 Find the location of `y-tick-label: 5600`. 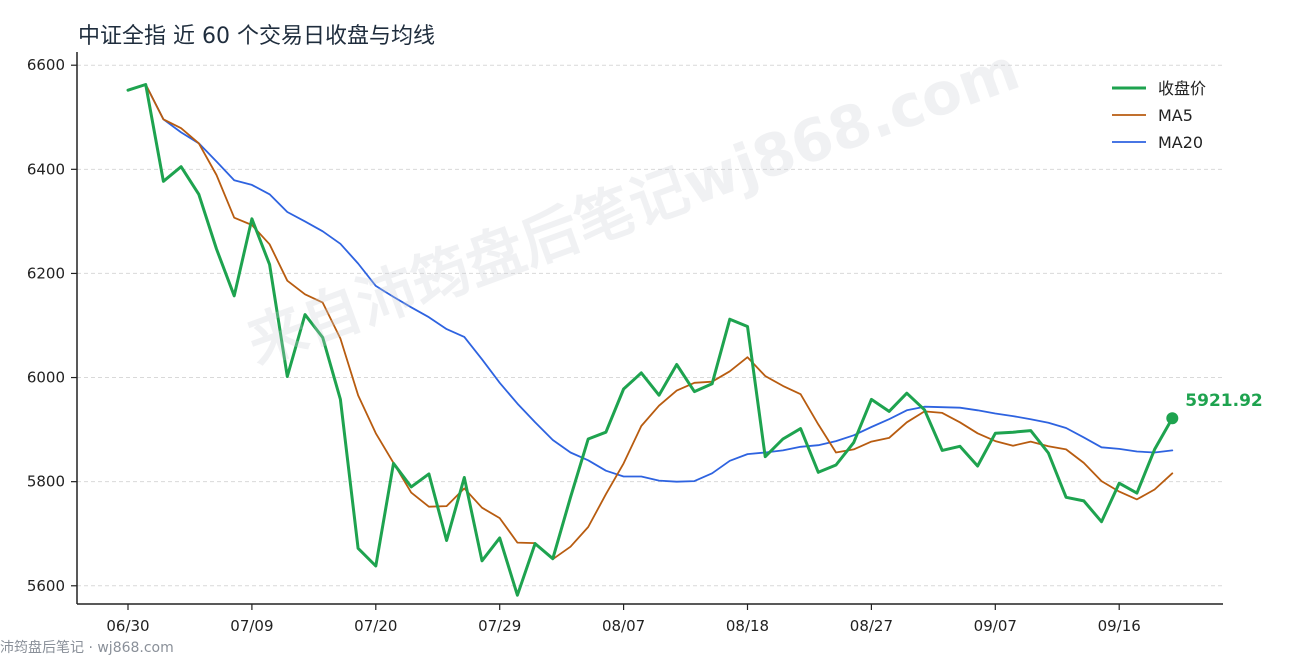

y-tick-label: 5600 is located at coordinates (46, 586).